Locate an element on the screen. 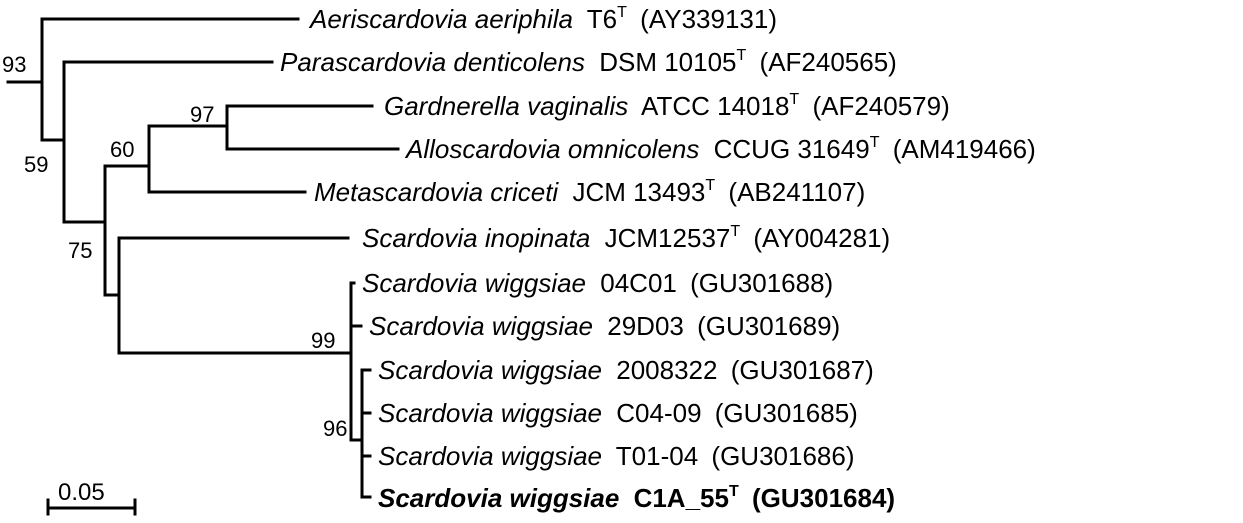  taxon-species: Gardnerella vaginalis is located at coordinates (506, 106).